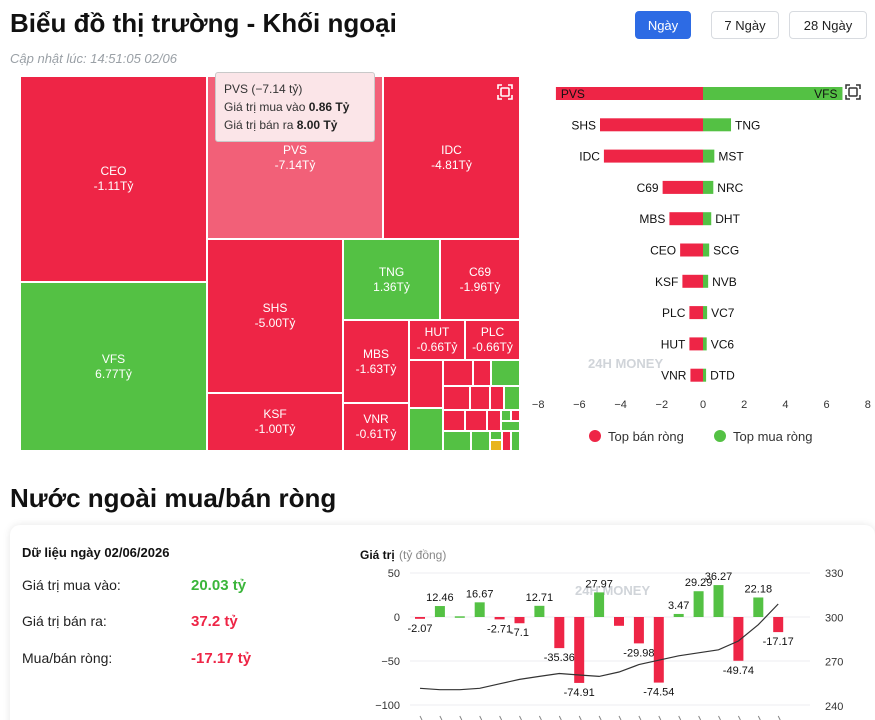 This screenshot has height=720, width=875. I want to click on y-axis-unit: (tỷ đồng), so click(422, 555).